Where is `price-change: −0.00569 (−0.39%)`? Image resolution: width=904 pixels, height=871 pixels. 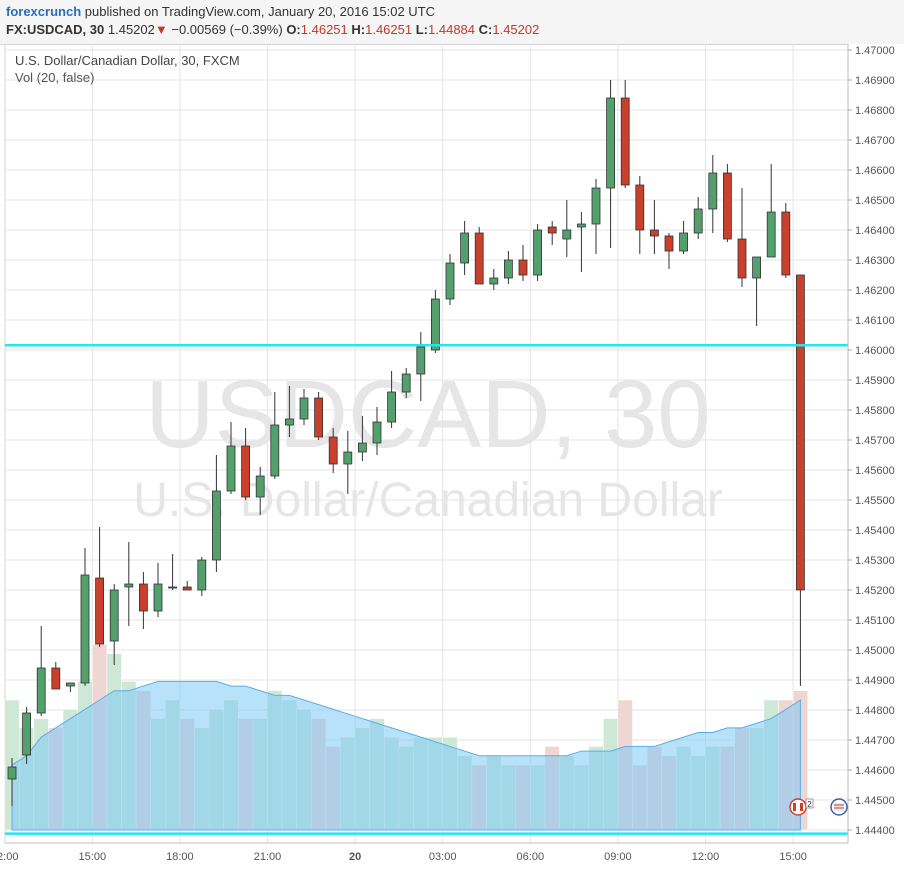 price-change: −0.00569 (−0.39%) is located at coordinates (227, 29).